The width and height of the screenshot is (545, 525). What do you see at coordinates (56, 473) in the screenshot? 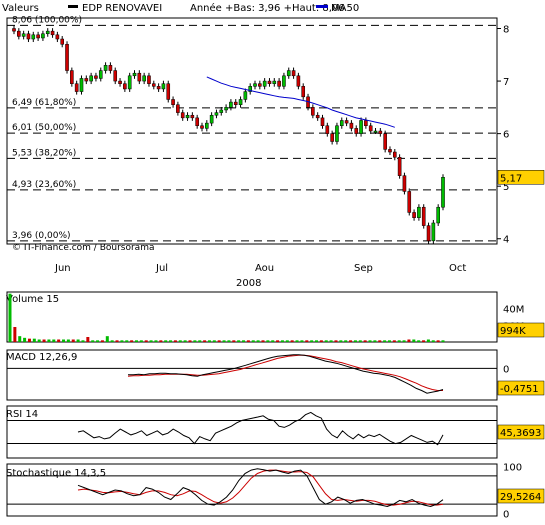
I see `stochastic-label: Stochastique 14,3,5` at bounding box center [56, 473].